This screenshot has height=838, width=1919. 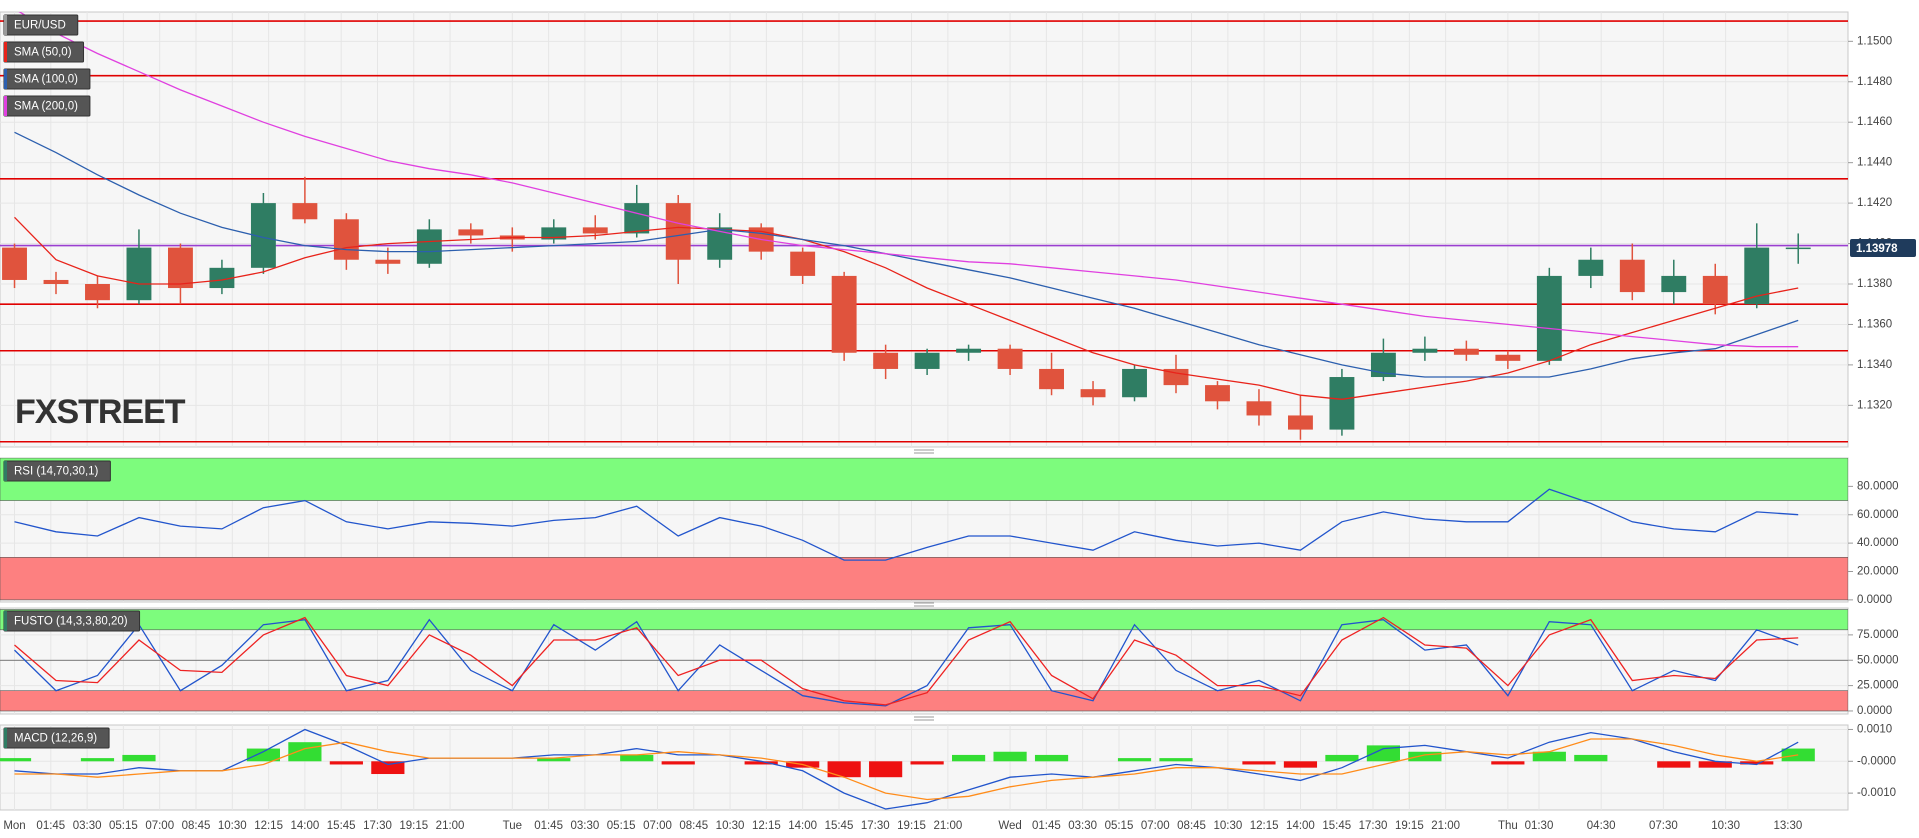 What do you see at coordinates (40, 26) in the screenshot?
I see `legend-label: EUR/USD` at bounding box center [40, 26].